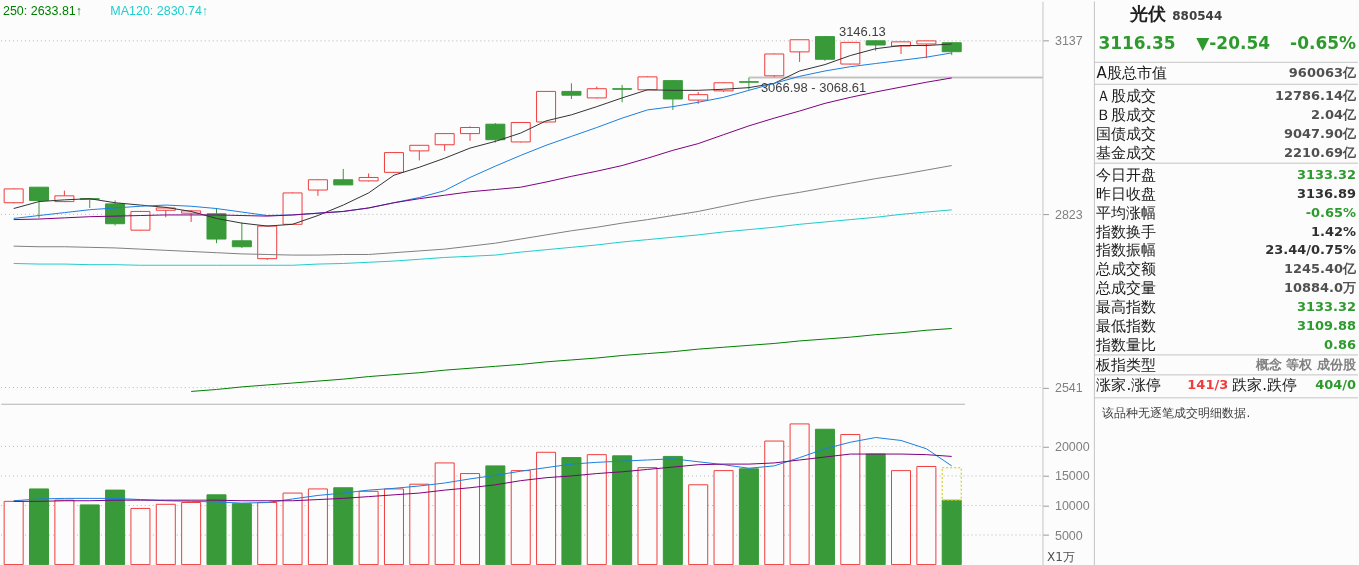  I want to click on category-label: 跌家.跌停, so click(1264, 384).